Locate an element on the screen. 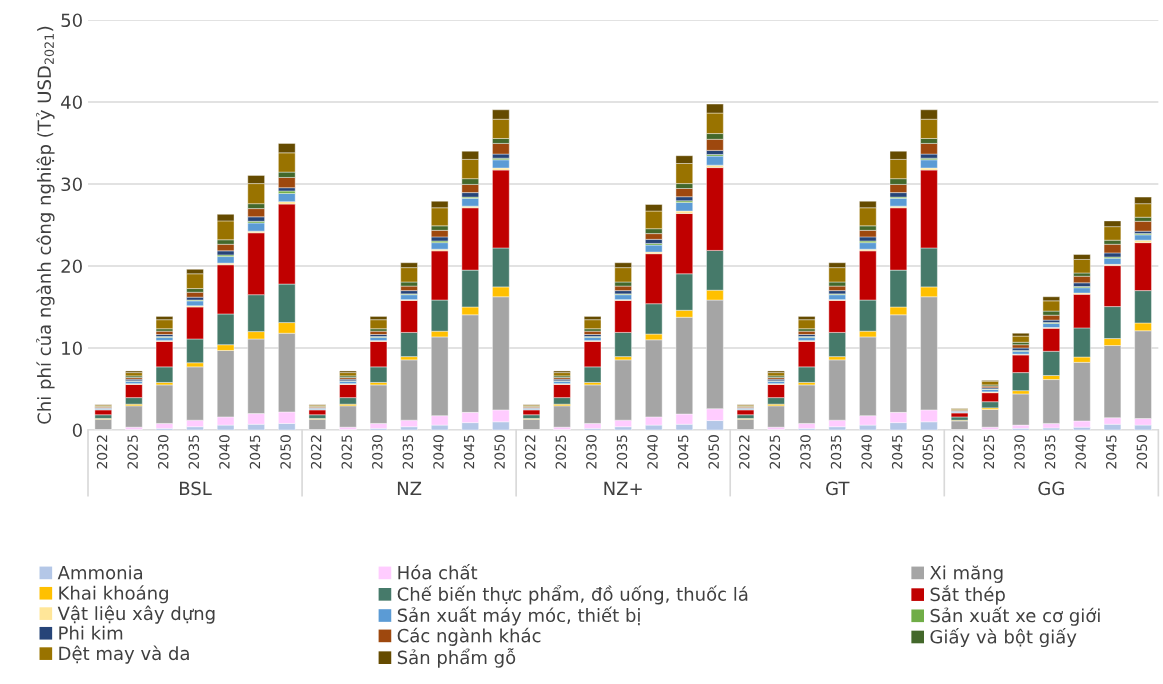  y-tick-label: 40 is located at coordinates (71, 102).